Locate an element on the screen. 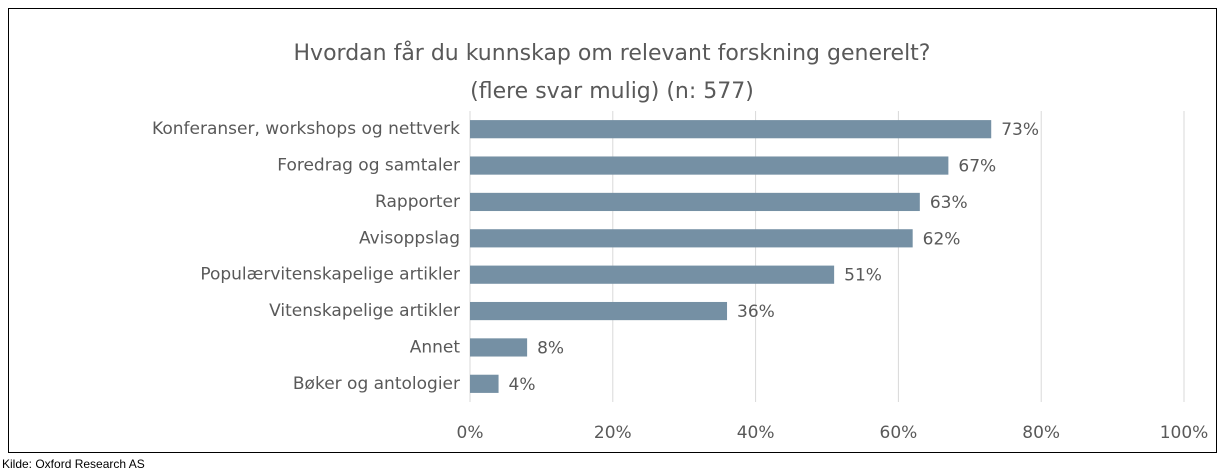 Image resolution: width=1225 pixels, height=475 pixels. y-tick-label: Bøker og antologier is located at coordinates (376, 384).